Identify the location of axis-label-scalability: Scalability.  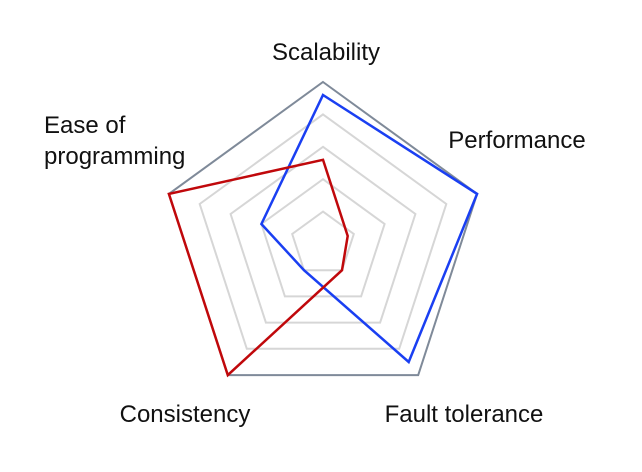
(326, 52).